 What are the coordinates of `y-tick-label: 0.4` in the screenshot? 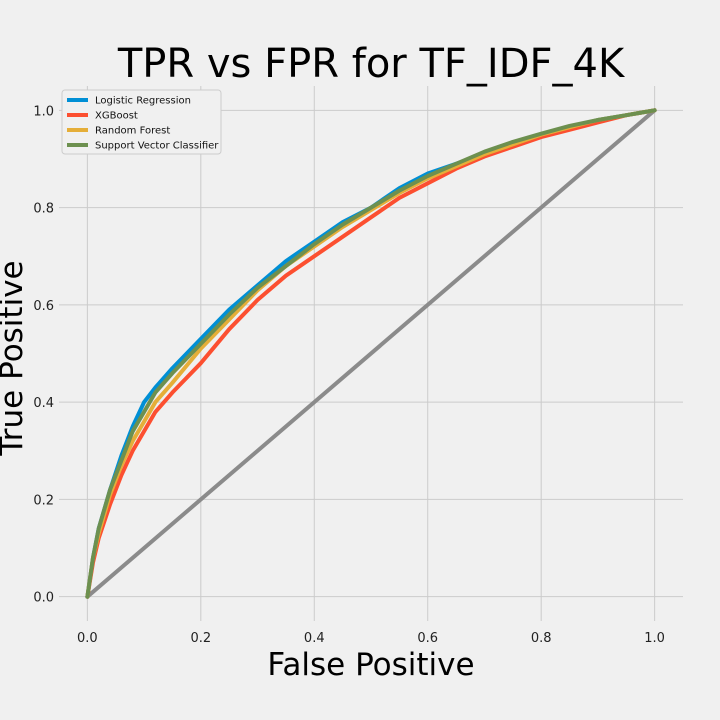 It's located at (43, 403).